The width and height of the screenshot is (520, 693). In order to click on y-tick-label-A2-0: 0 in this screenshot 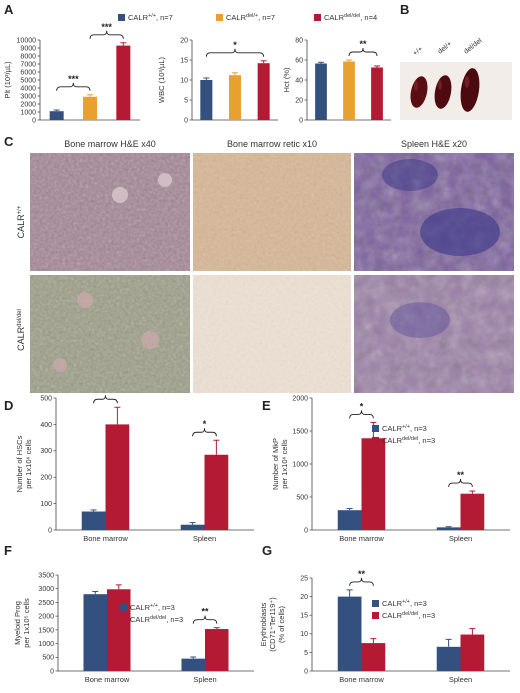, I will do `click(186, 120)`.